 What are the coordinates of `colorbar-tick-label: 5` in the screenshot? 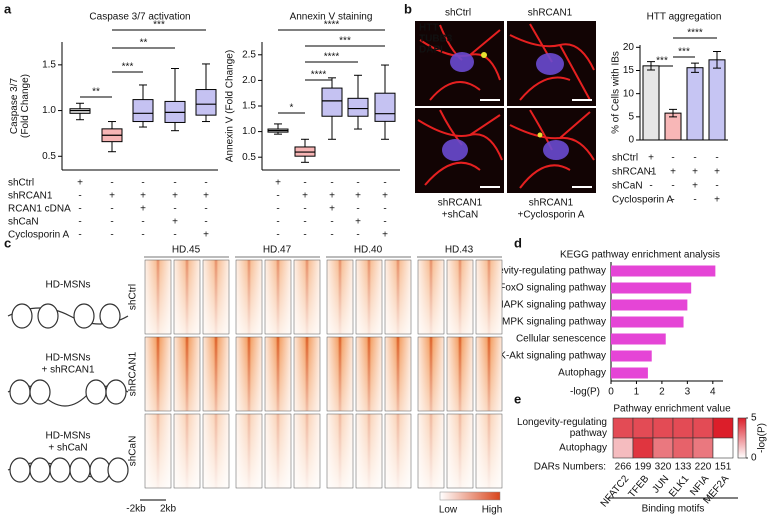 It's located at (754, 418).